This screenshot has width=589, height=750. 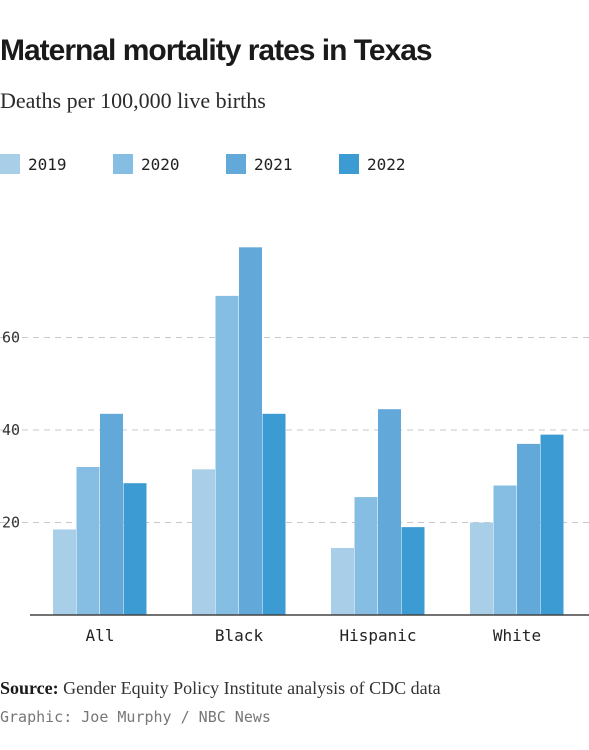 What do you see at coordinates (133, 100) in the screenshot?
I see `chart-subtitle: Deaths per 100,000 live births` at bounding box center [133, 100].